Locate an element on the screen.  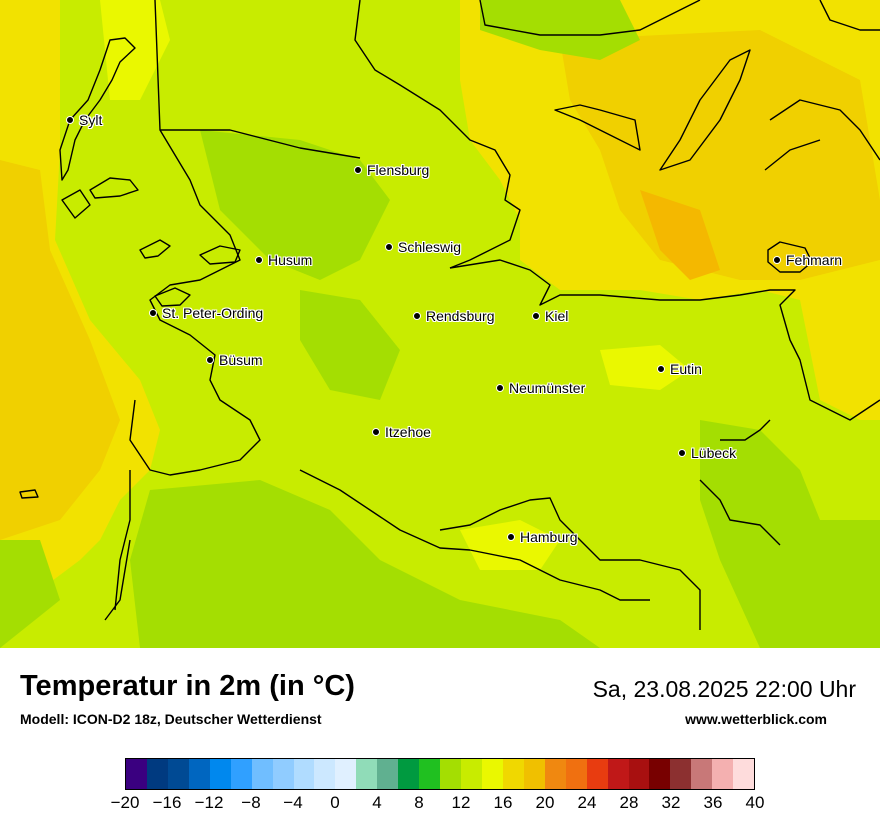
legend-color-bar is located at coordinates (440, 774).